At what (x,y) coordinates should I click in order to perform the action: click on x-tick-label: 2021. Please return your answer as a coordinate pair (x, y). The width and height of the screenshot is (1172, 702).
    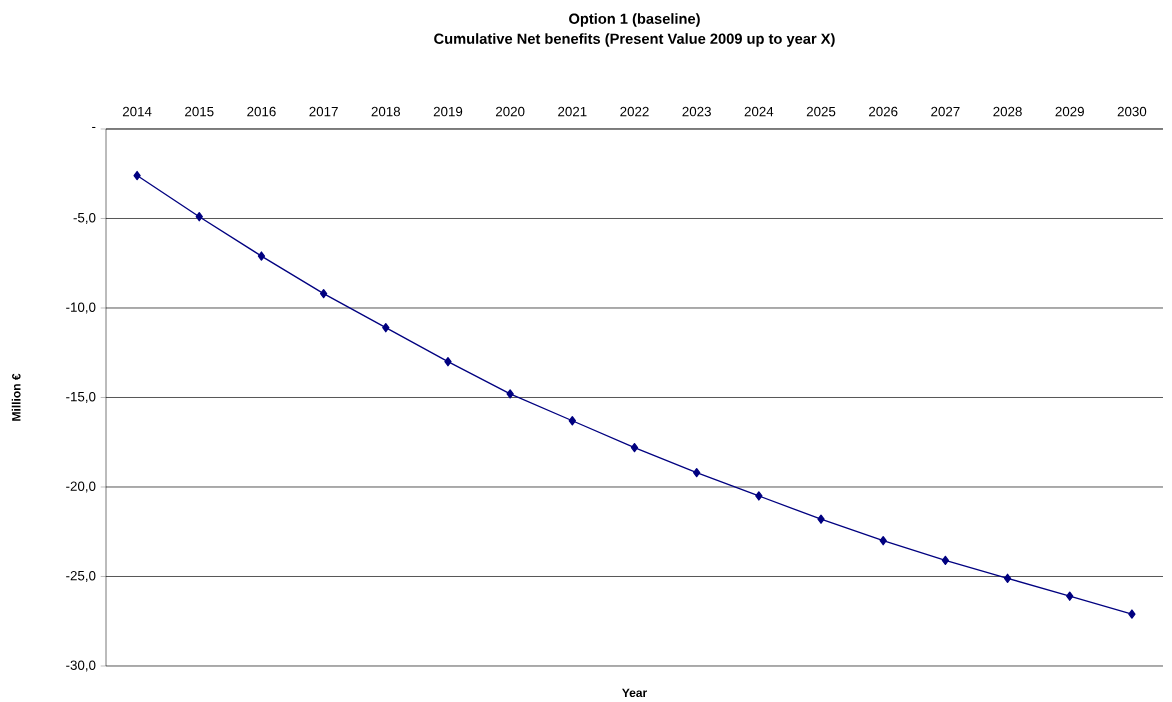
    Looking at the image, I should click on (572, 111).